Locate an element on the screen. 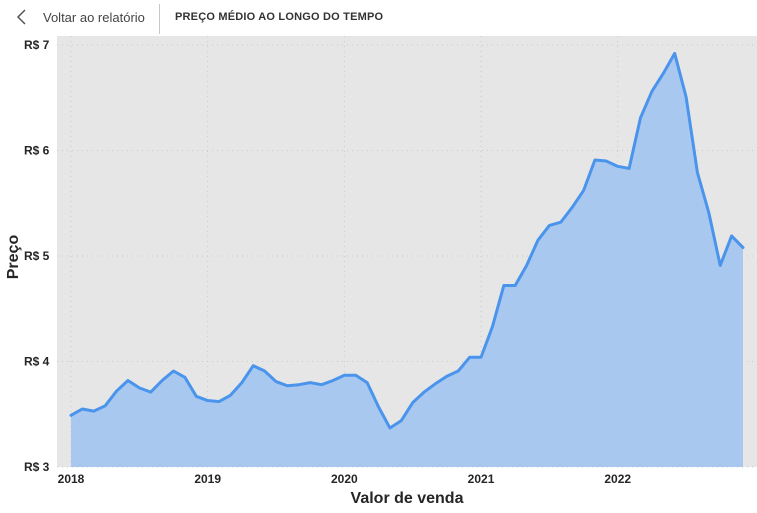 The height and width of the screenshot is (513, 757). page-title: PREÇO MÉDIO AO LONGO DO TEMPO is located at coordinates (279, 17).